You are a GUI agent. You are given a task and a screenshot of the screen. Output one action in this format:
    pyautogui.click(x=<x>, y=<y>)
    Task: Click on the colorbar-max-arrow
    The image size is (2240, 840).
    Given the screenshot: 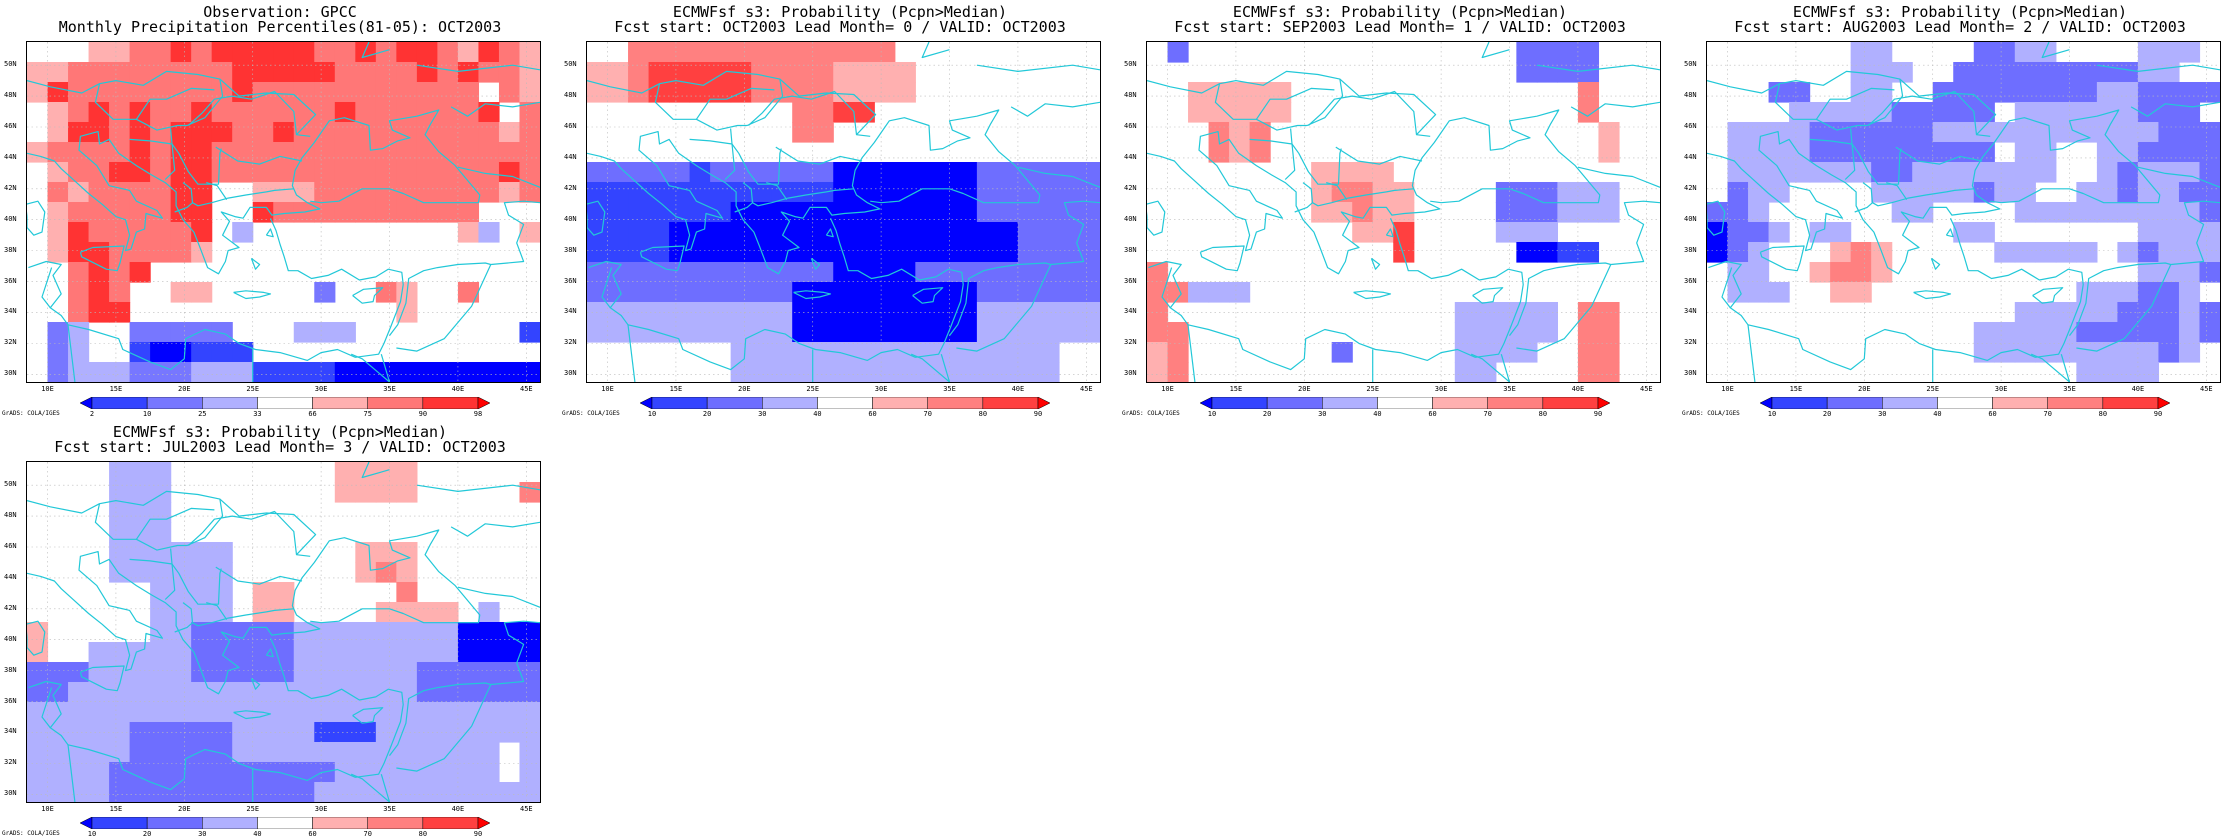 What is the action you would take?
    pyautogui.click(x=483, y=403)
    